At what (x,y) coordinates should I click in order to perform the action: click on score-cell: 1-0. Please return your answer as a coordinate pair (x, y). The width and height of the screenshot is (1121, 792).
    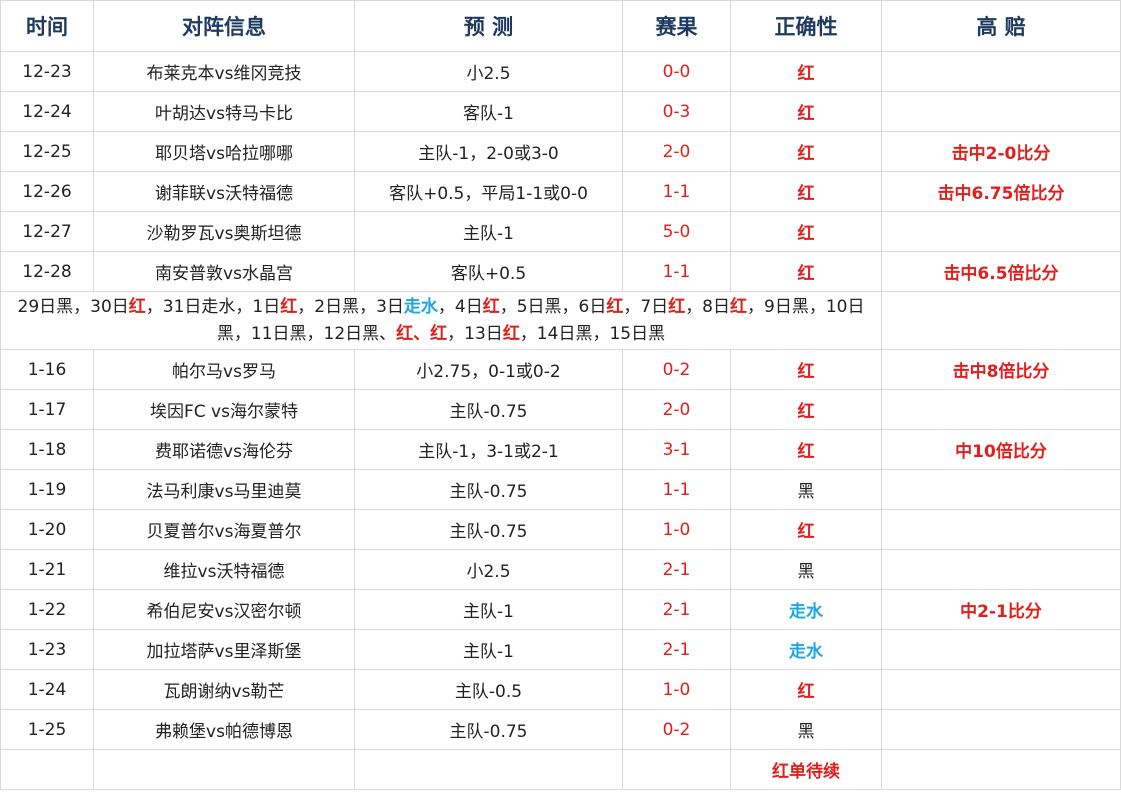
    Looking at the image, I should click on (676, 689).